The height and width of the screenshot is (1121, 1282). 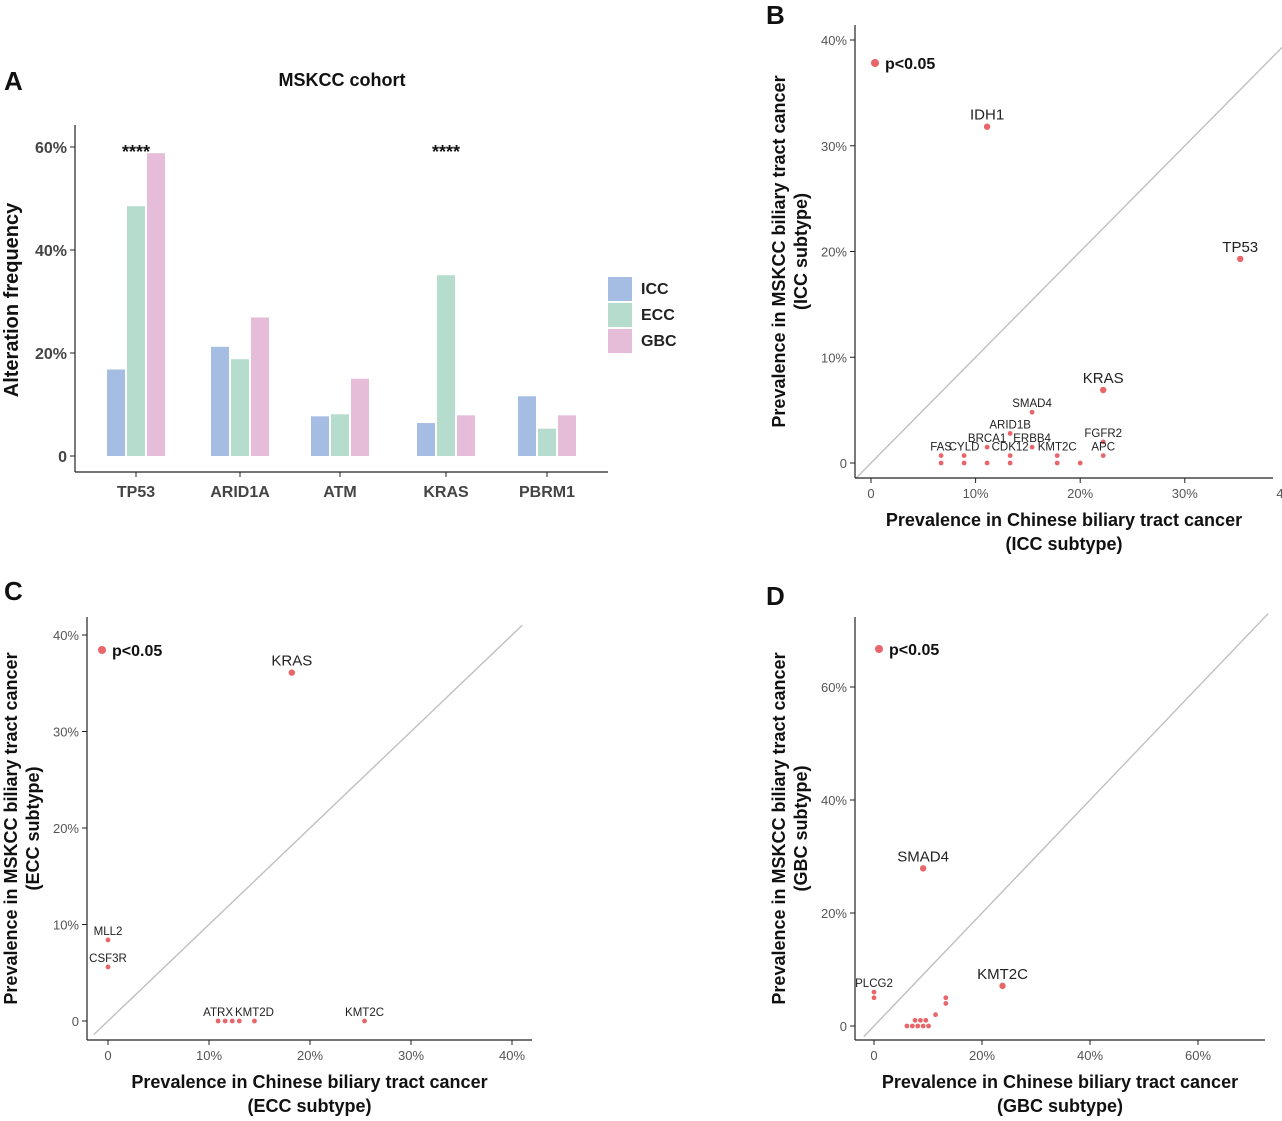 What do you see at coordinates (136, 492) in the screenshot?
I see `chart-a-x-tick-label: TP53` at bounding box center [136, 492].